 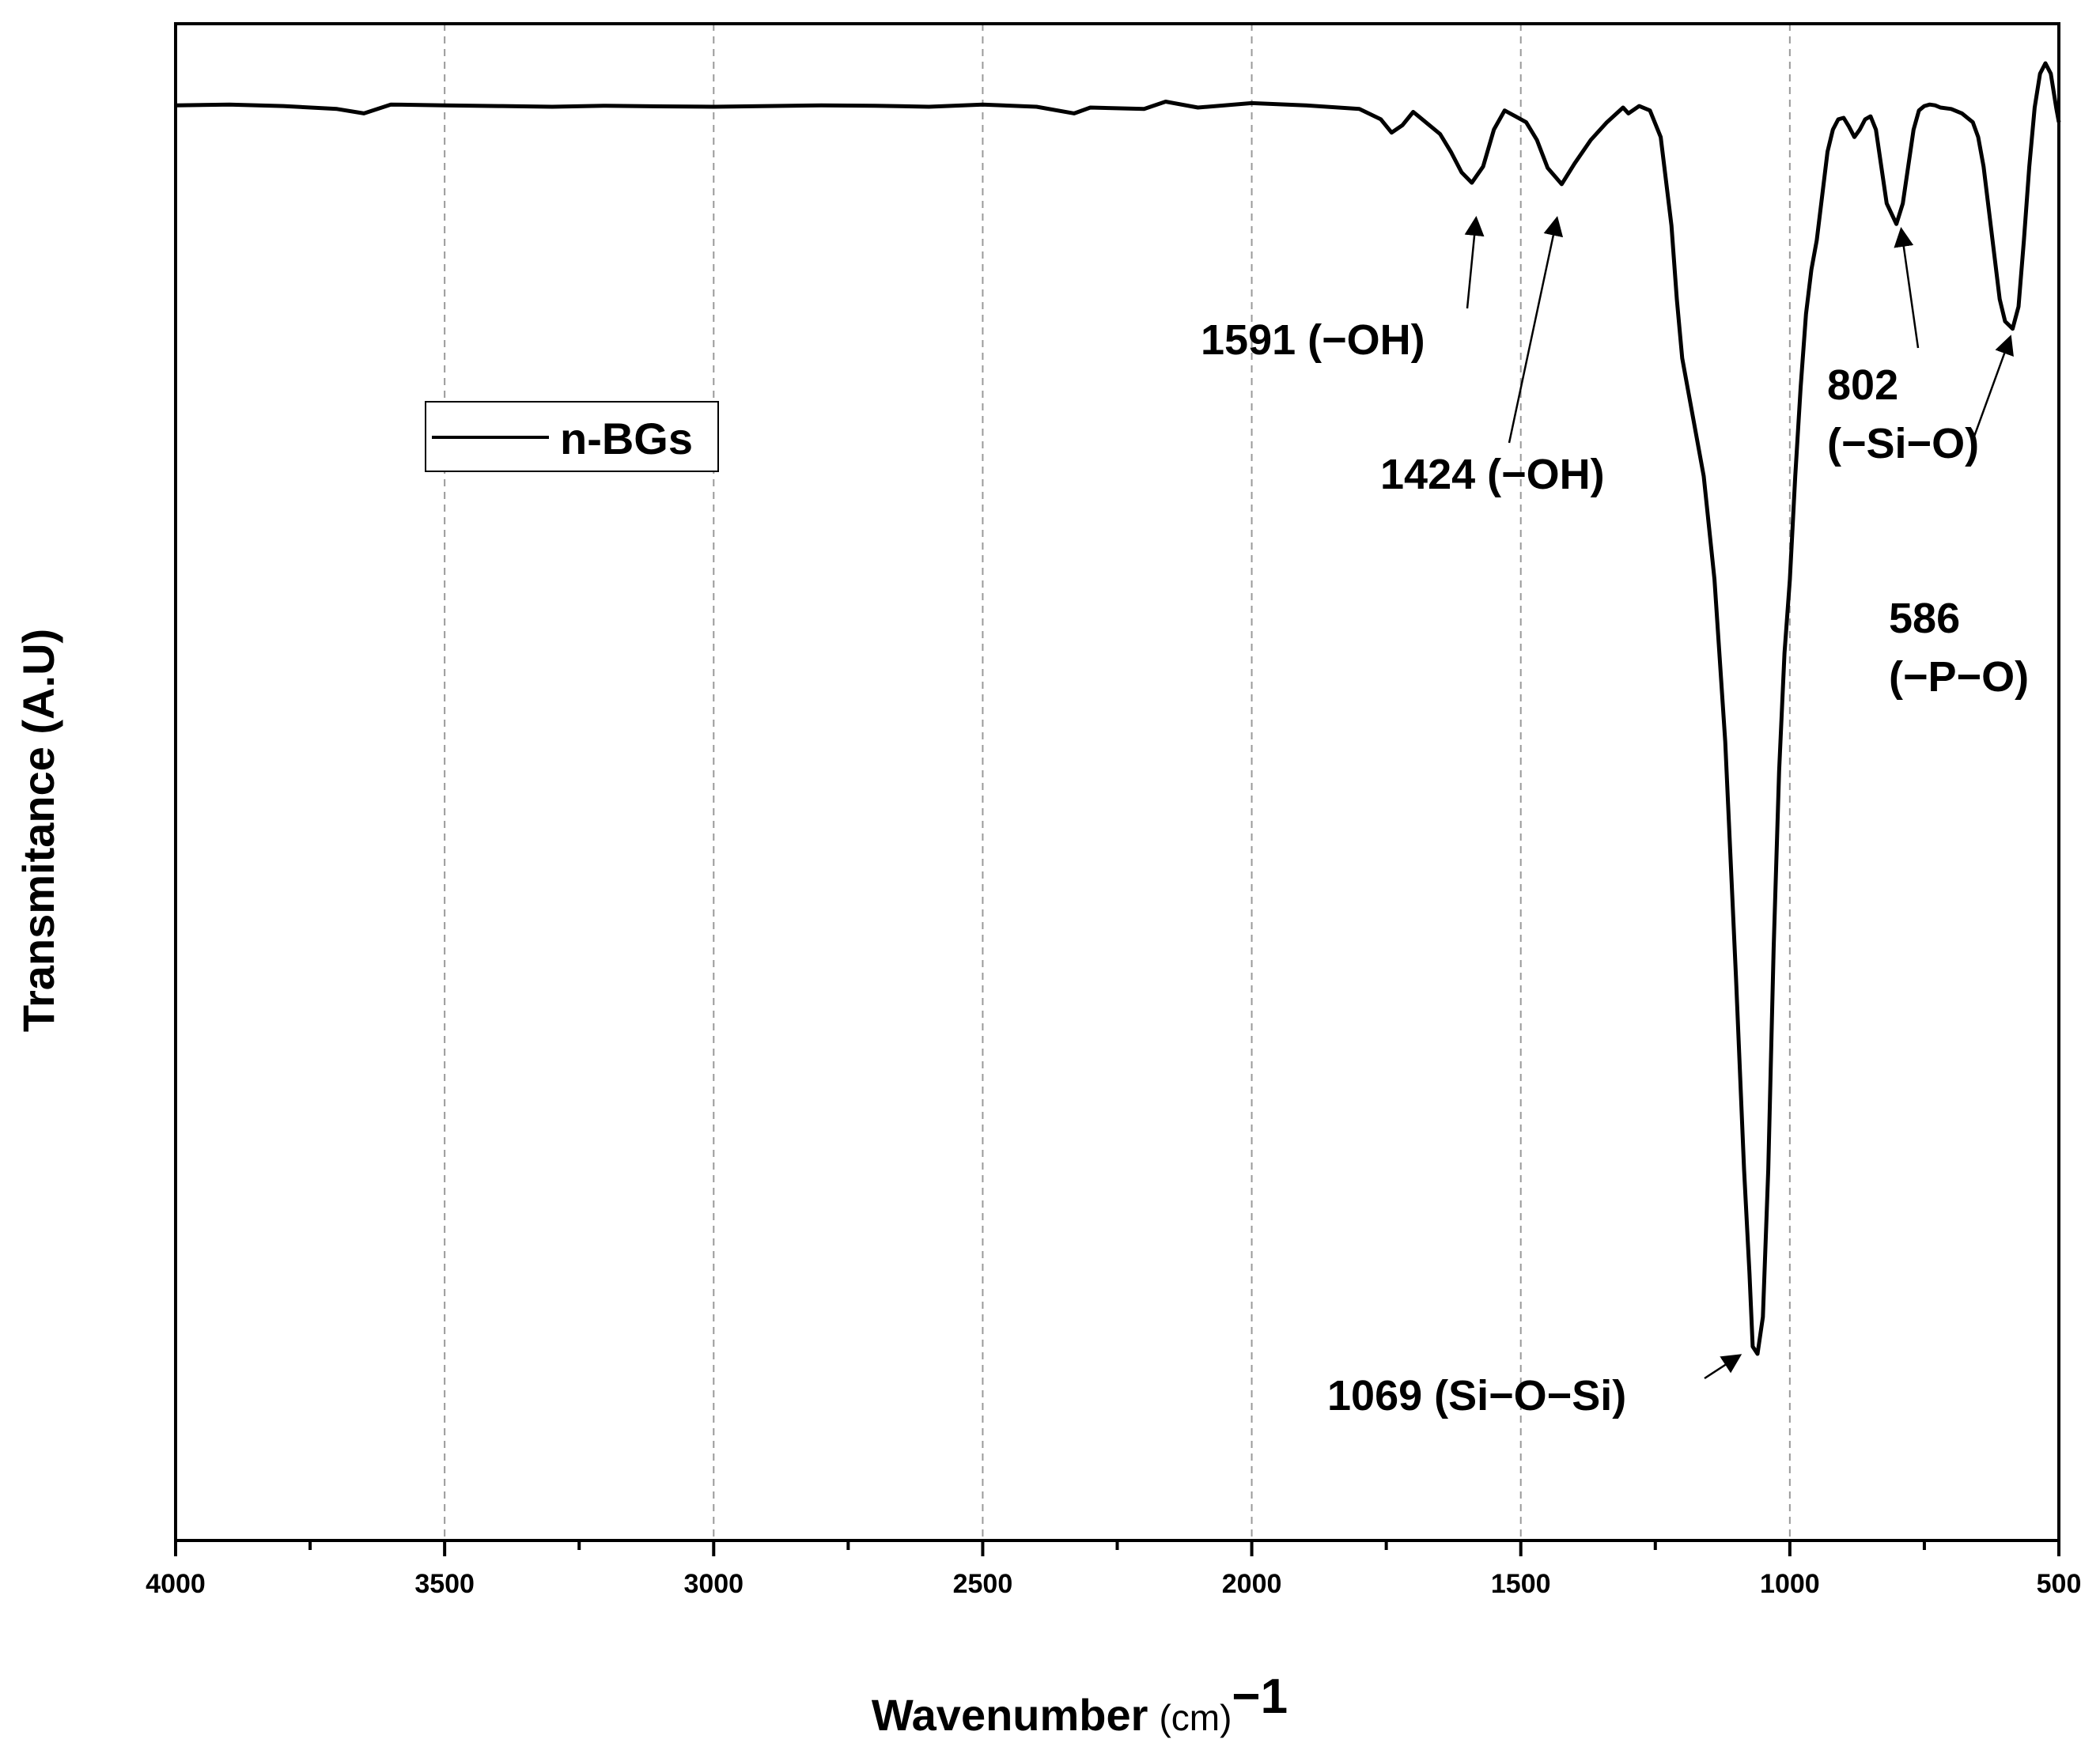 I want to click on annotation-label-802-0: 802, so click(x=1862, y=385).